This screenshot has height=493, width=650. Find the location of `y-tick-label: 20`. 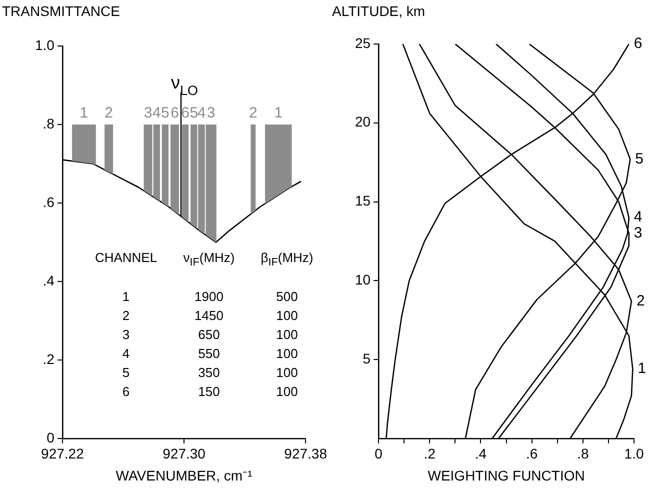

y-tick-label: 20 is located at coordinates (362, 122).